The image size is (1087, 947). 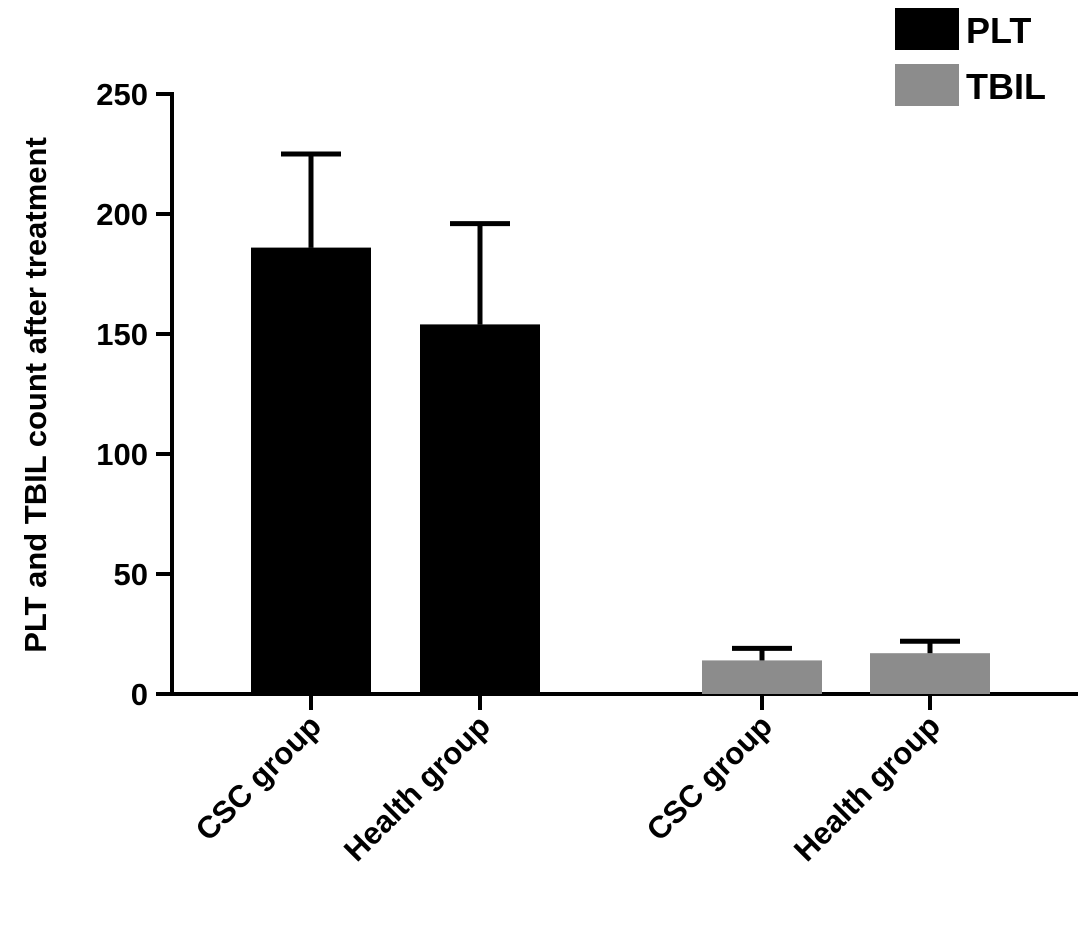 I want to click on legend-label: TBIL, so click(x=1006, y=86).